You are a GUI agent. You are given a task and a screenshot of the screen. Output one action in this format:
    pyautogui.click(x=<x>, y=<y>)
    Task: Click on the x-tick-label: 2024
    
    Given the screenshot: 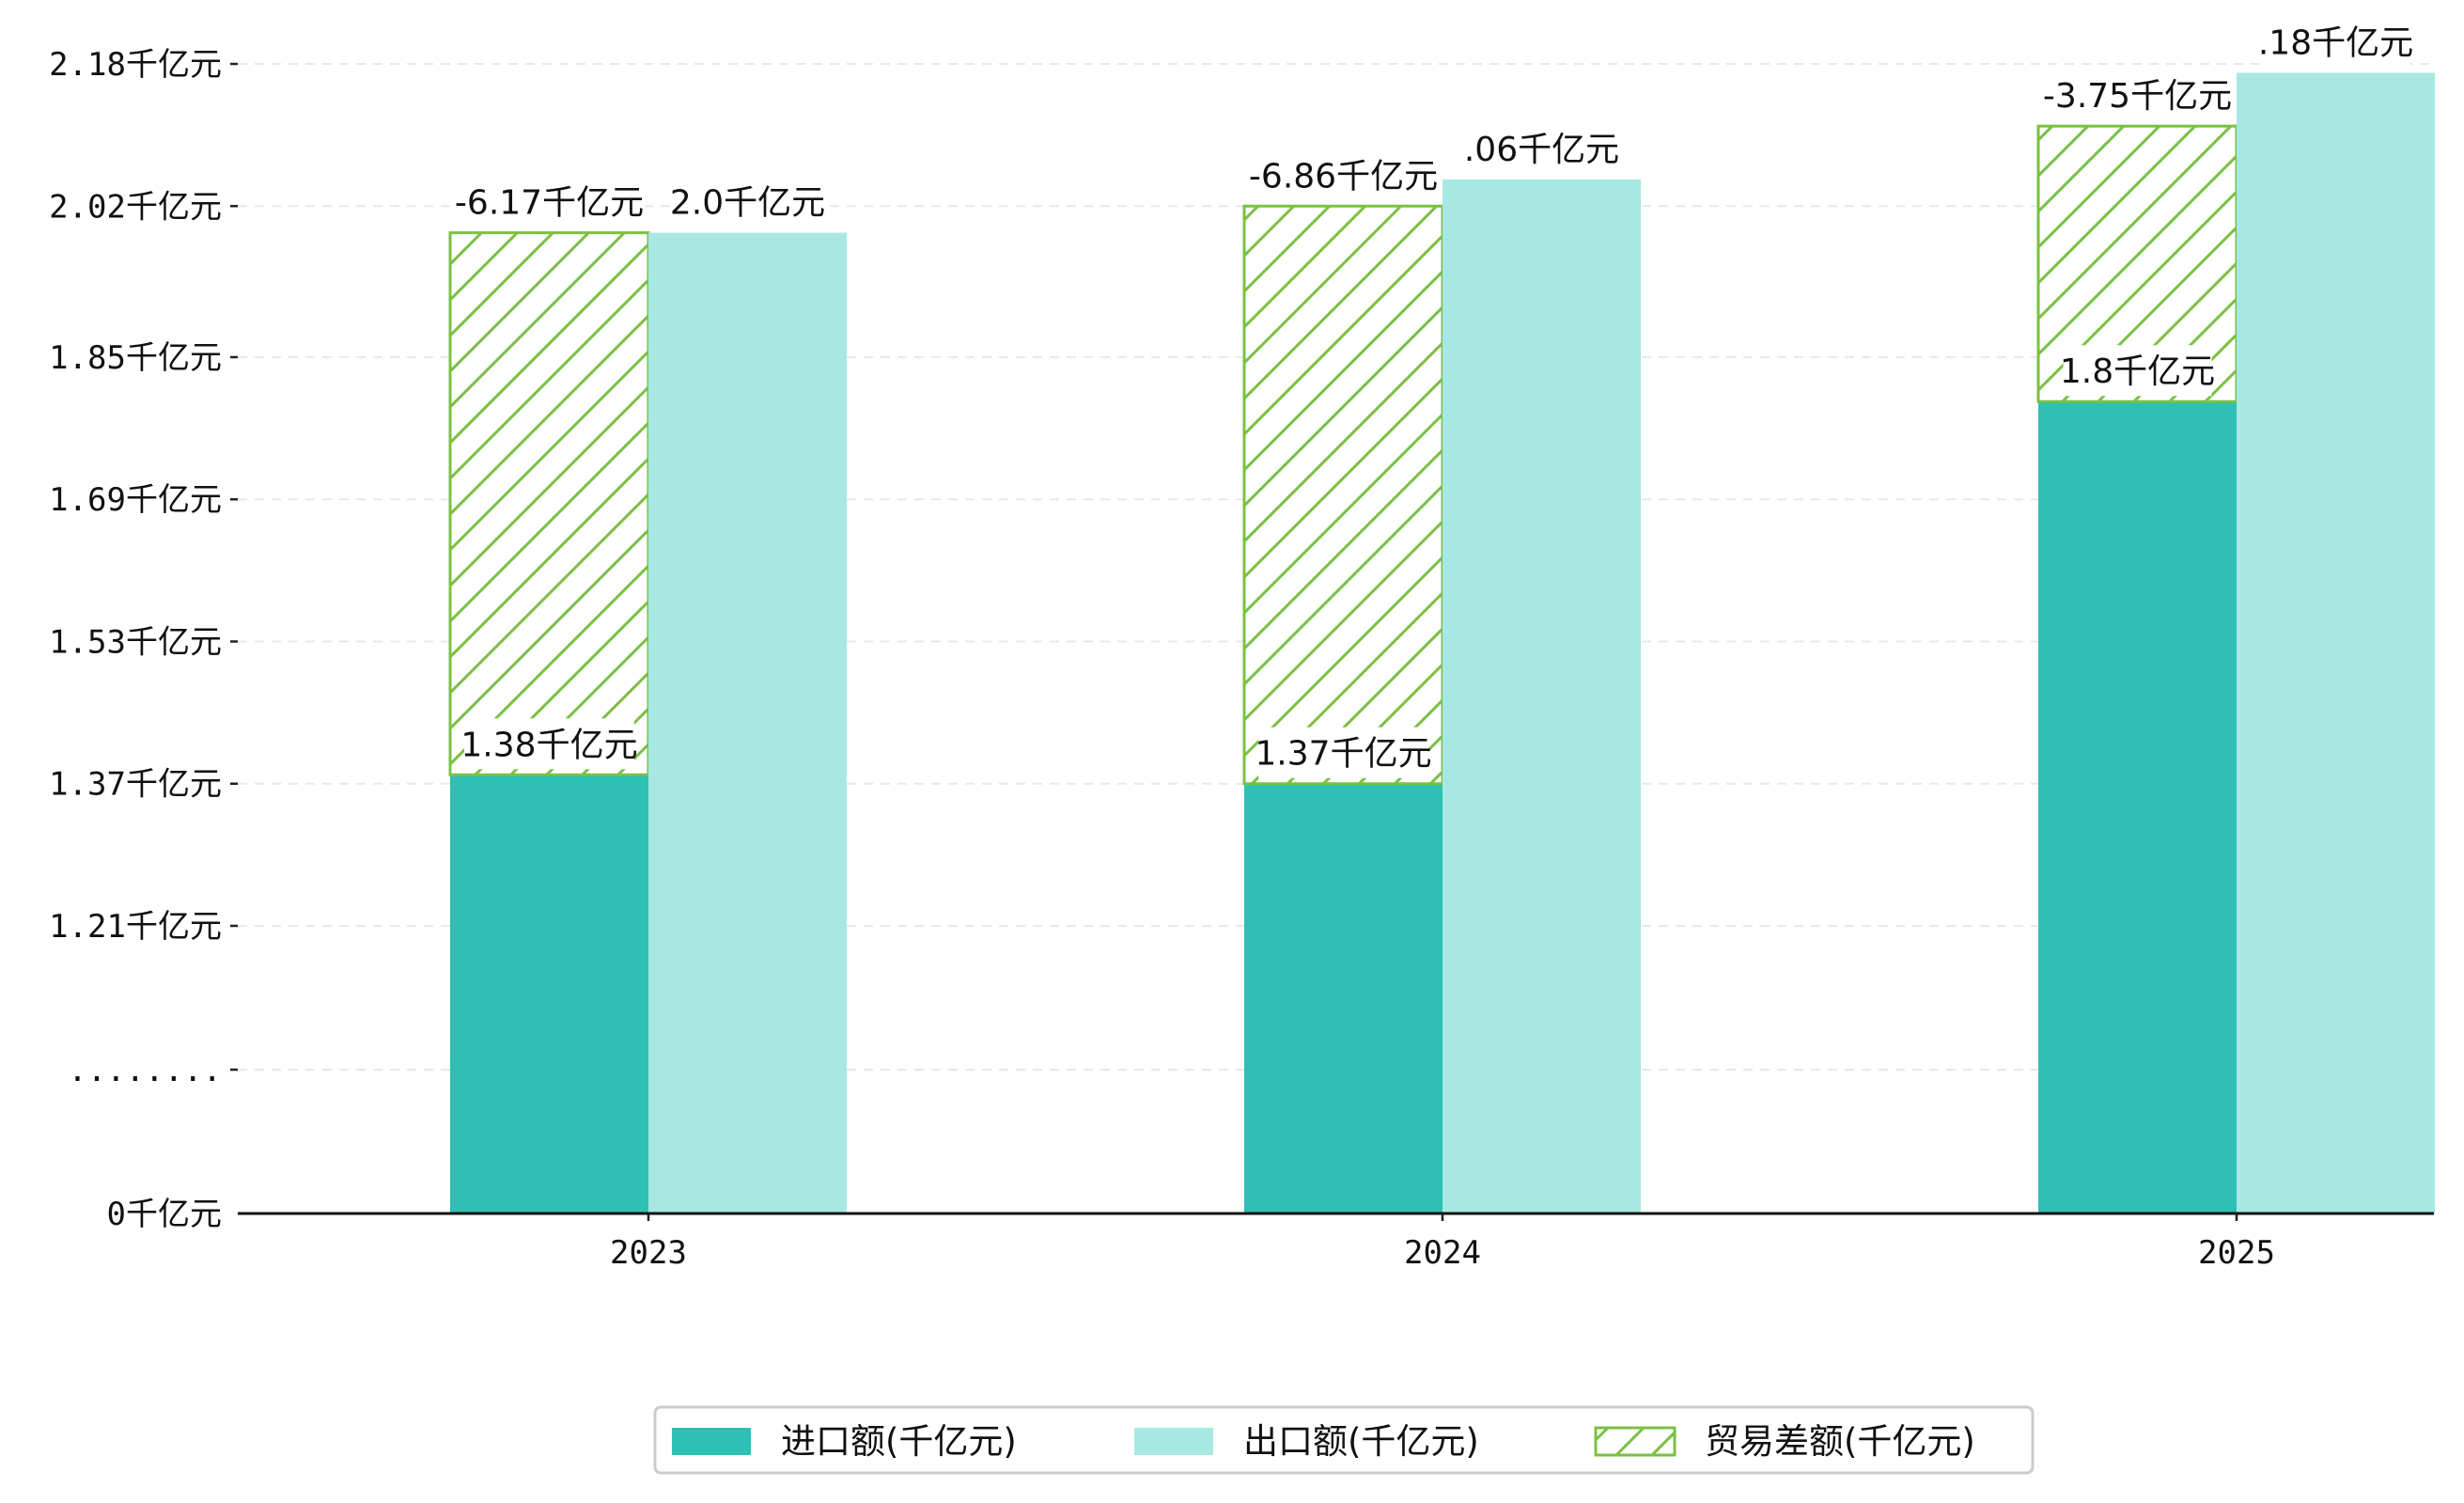 What is the action you would take?
    pyautogui.click(x=1442, y=1253)
    